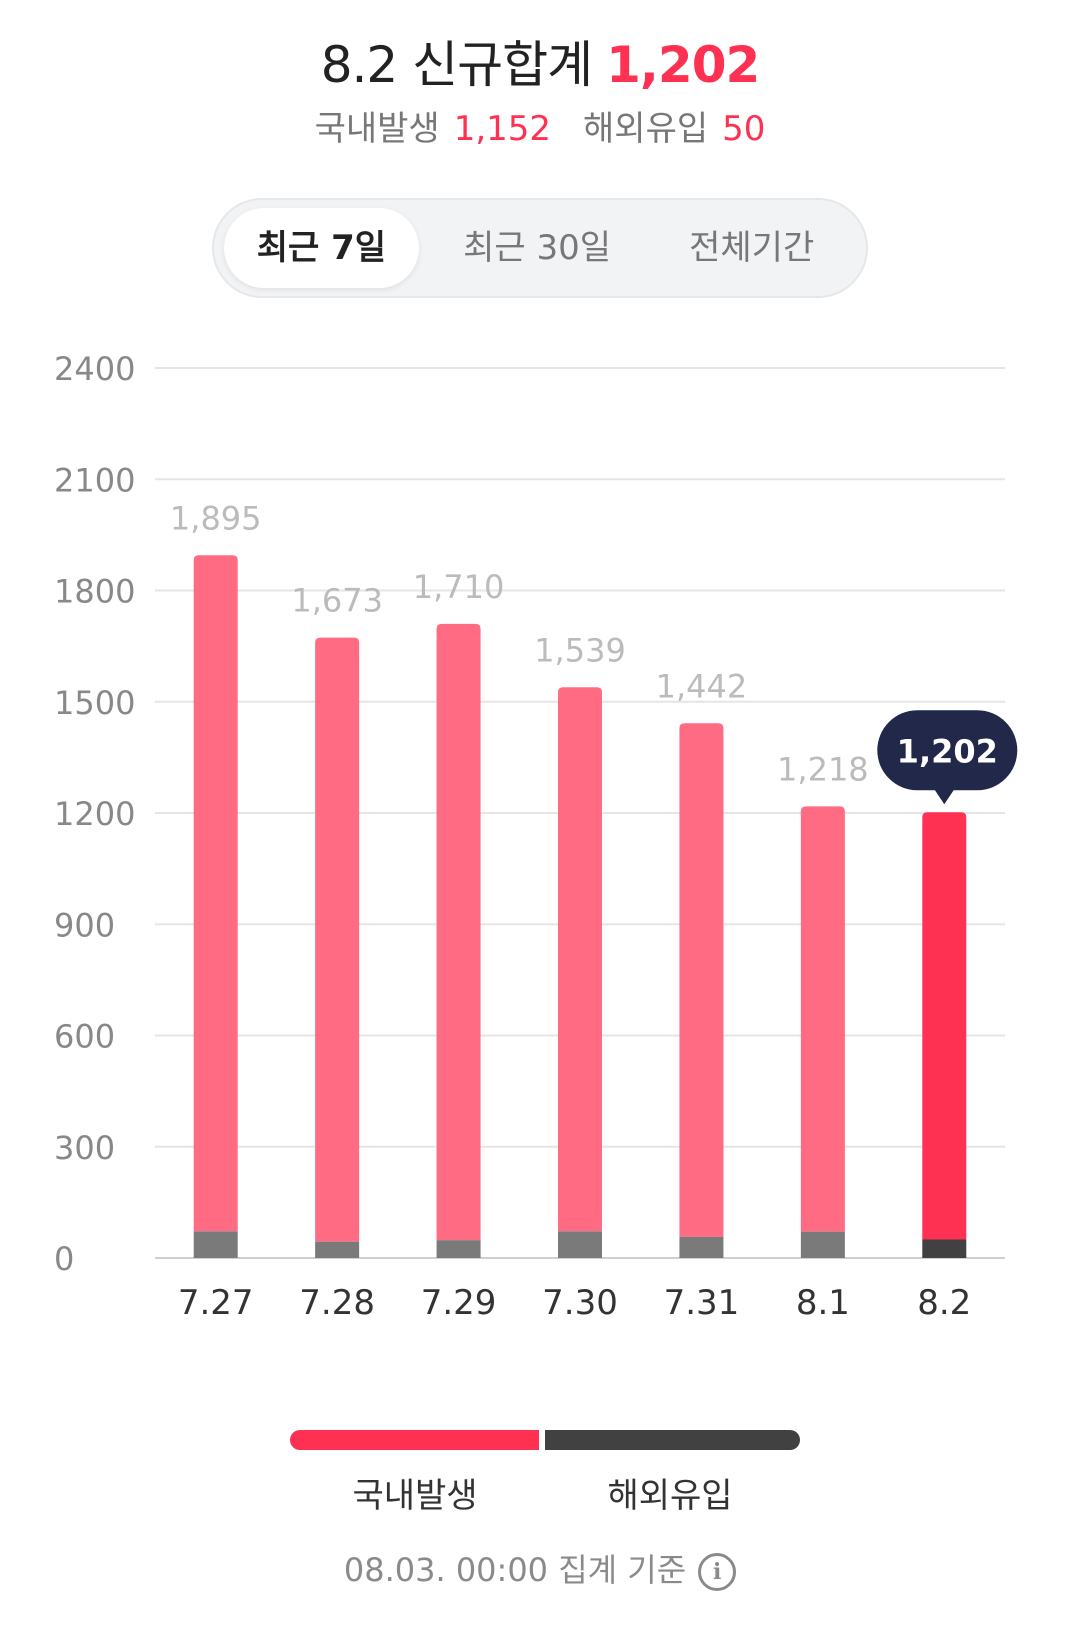  I want to click on domestic-label: 국내발생, so click(377, 129).